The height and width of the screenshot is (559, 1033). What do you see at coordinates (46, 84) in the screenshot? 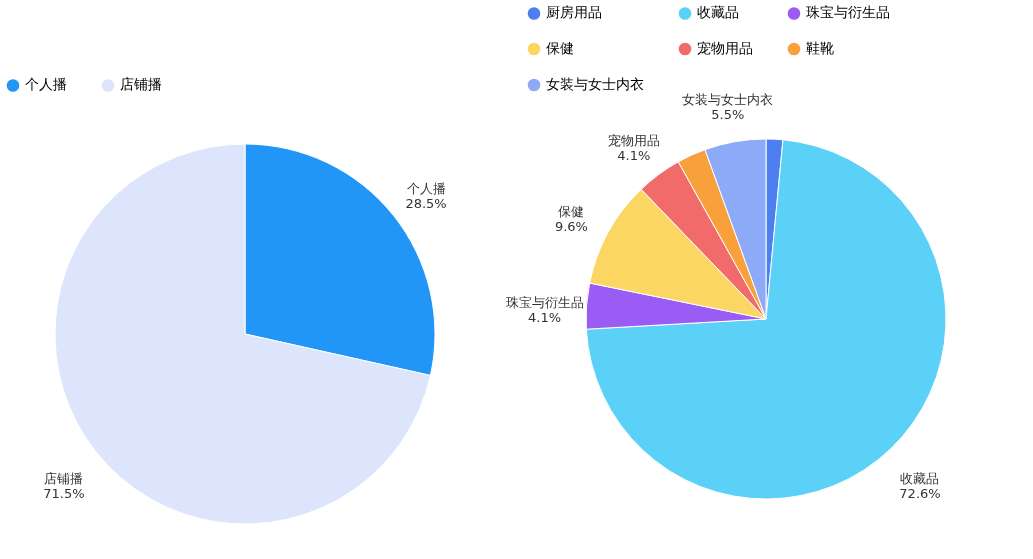
I see `legend-label: 个人播` at bounding box center [46, 84].